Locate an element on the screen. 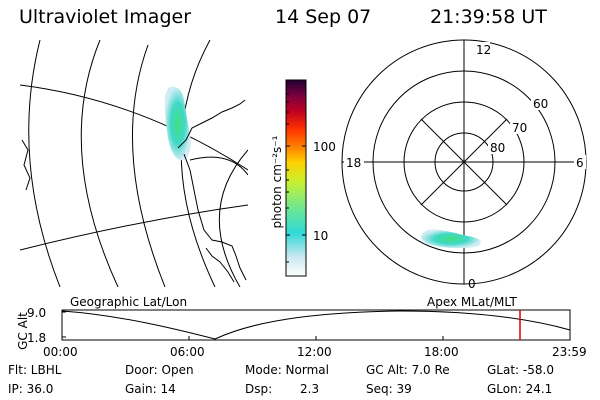 This screenshot has width=600, height=400. polar-label-0: 0 is located at coordinates (472, 284).